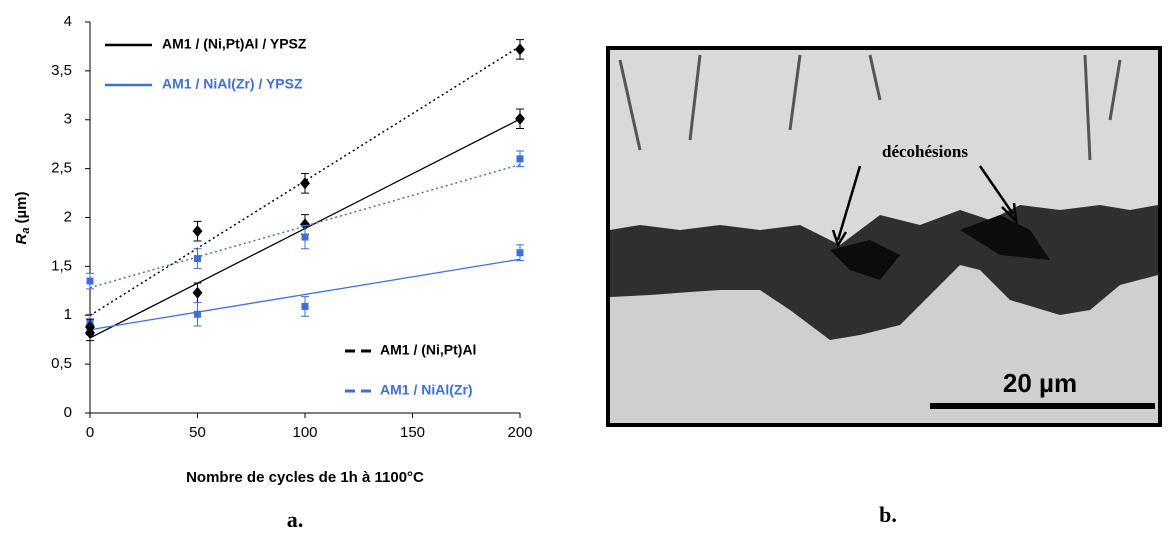 This screenshot has height=539, width=1169. Describe the element at coordinates (68, 119) in the screenshot. I see `y-tick-label: 3` at that location.